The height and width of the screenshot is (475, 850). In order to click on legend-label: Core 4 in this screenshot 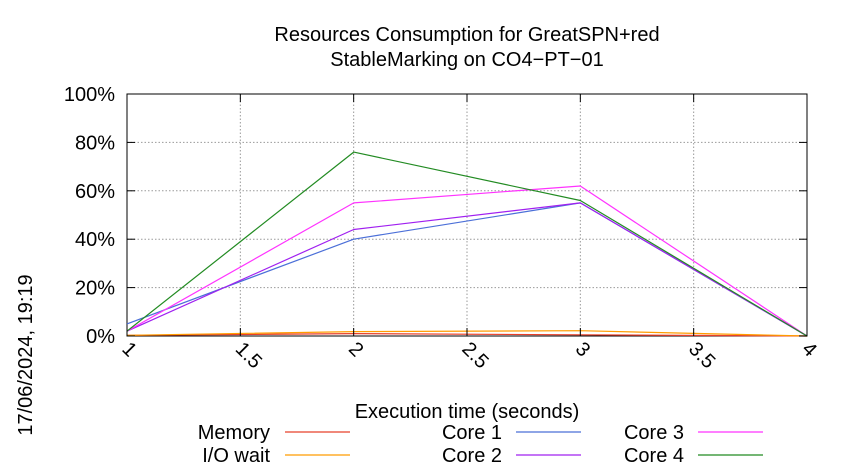, I will do `click(654, 456)`.